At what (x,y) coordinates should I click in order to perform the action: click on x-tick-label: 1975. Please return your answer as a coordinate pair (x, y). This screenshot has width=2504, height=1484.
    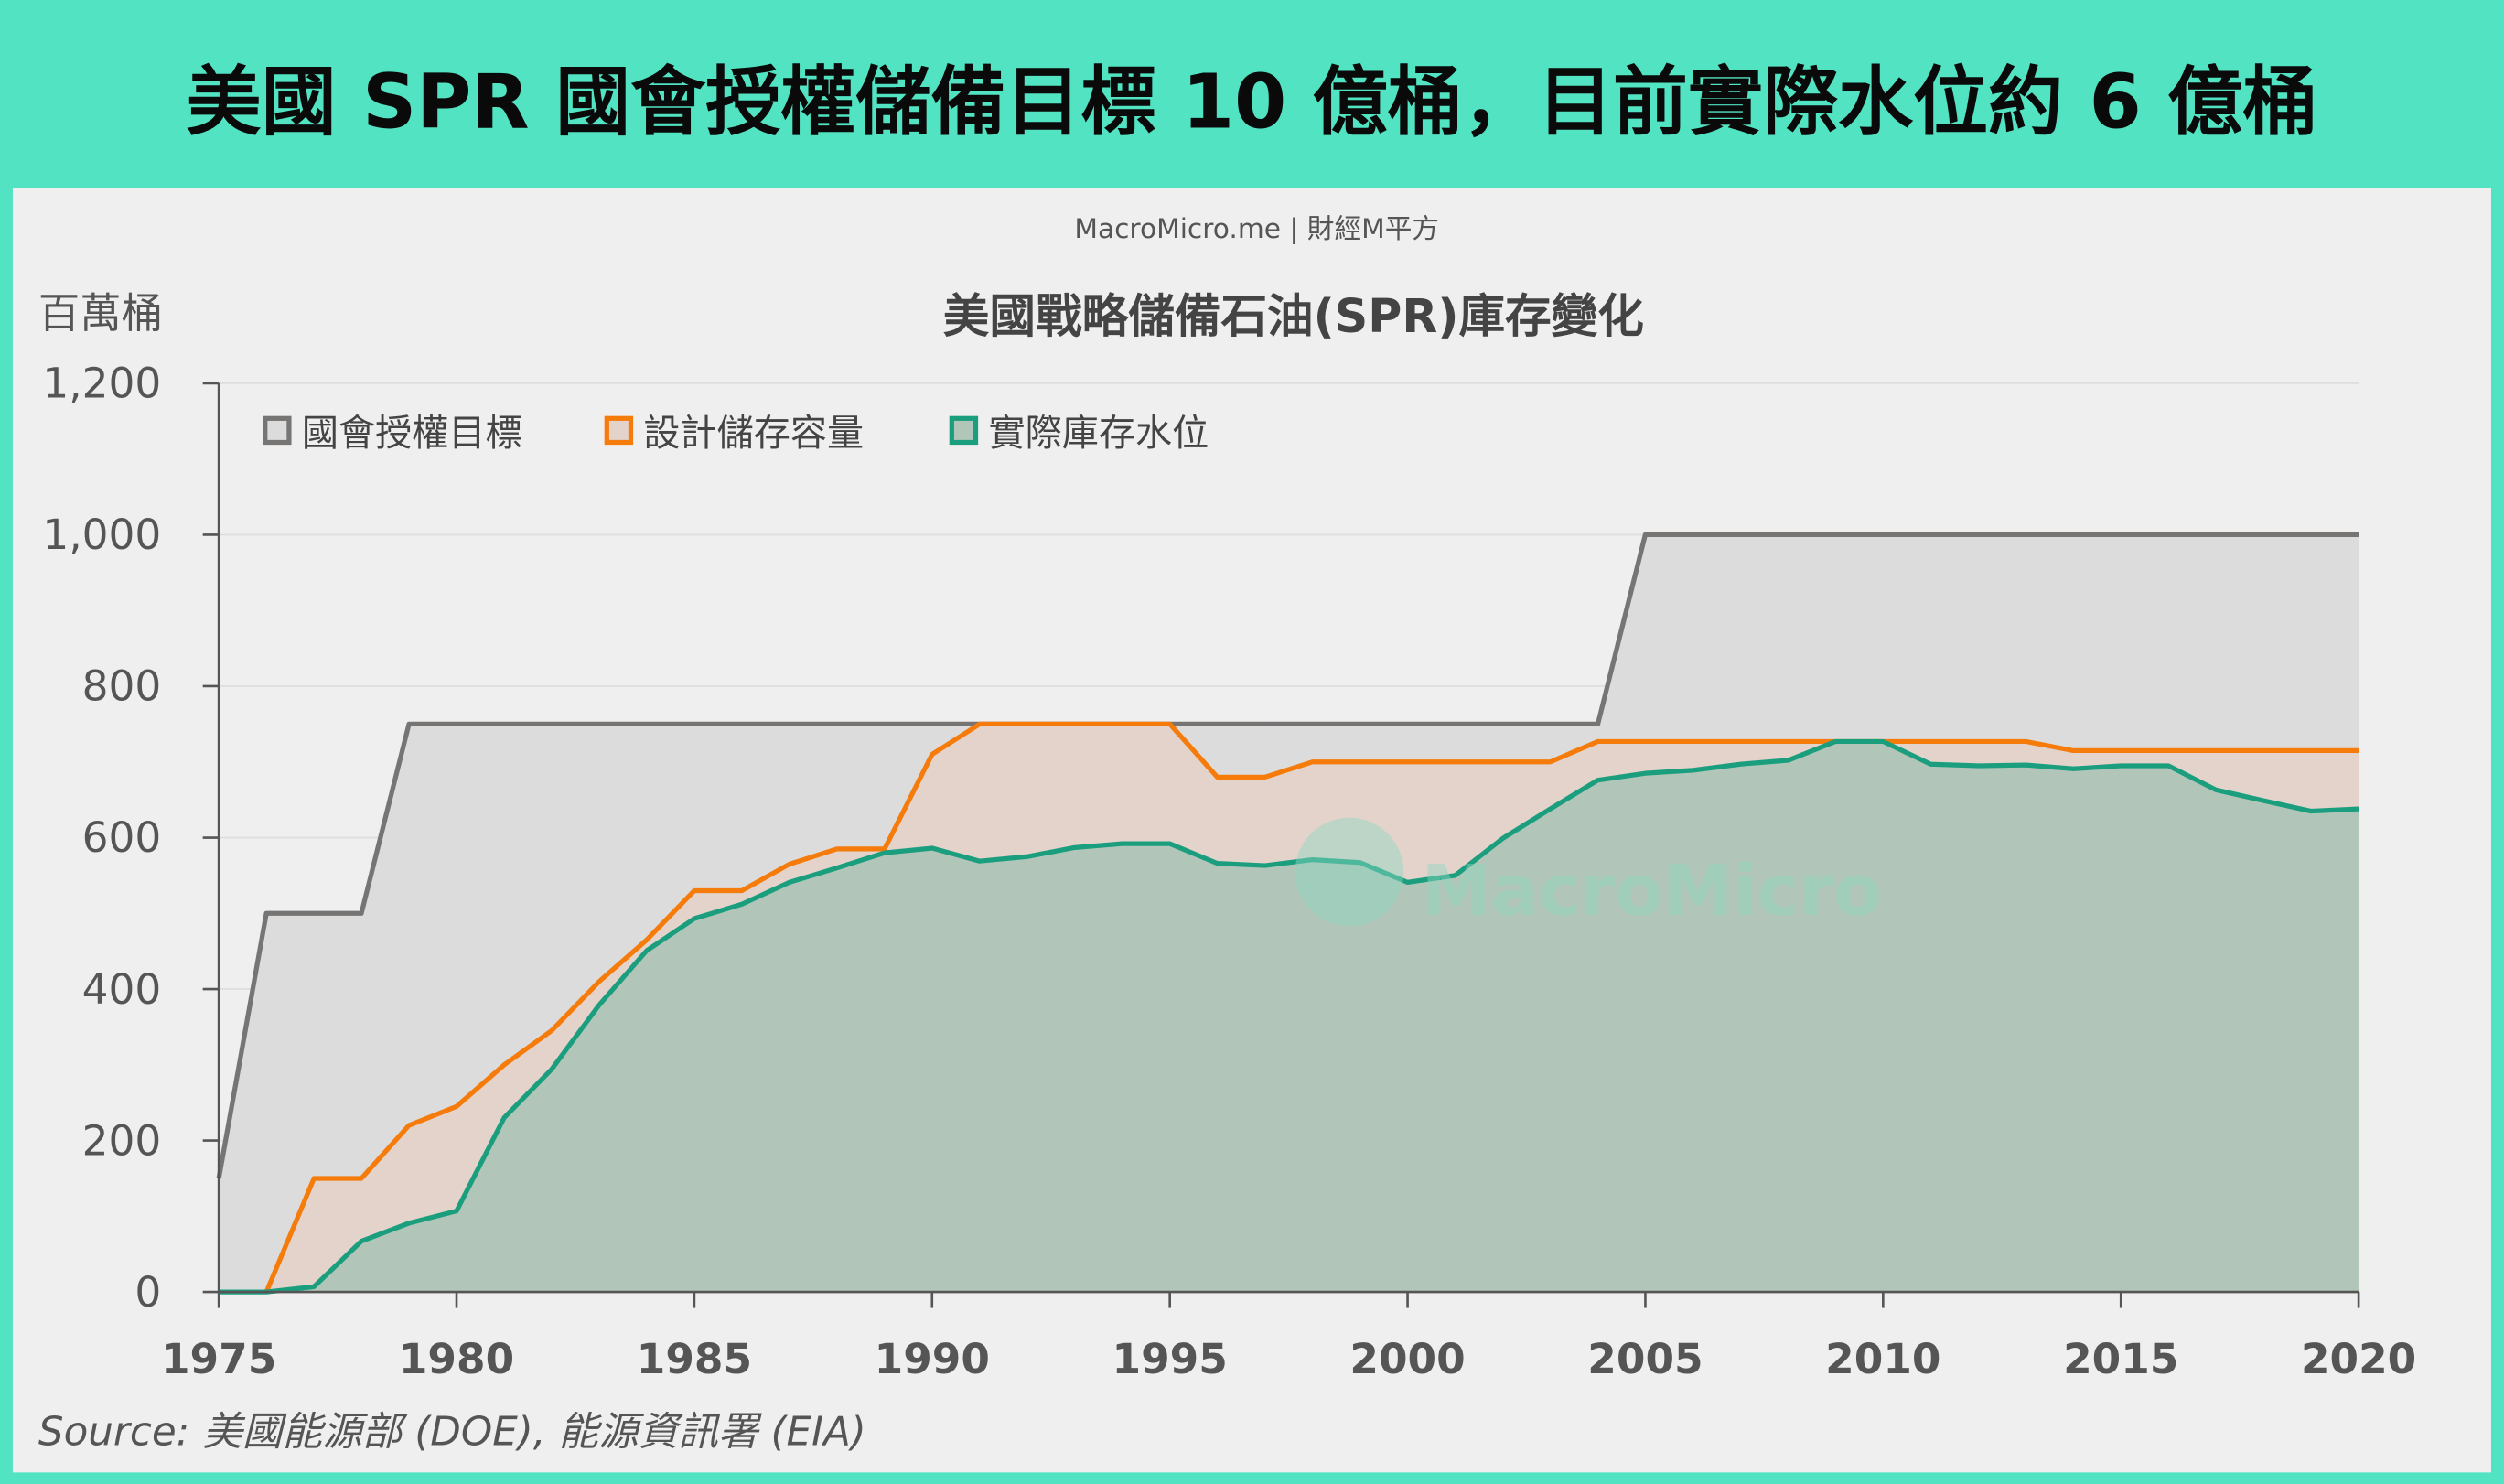
    Looking at the image, I should click on (219, 1359).